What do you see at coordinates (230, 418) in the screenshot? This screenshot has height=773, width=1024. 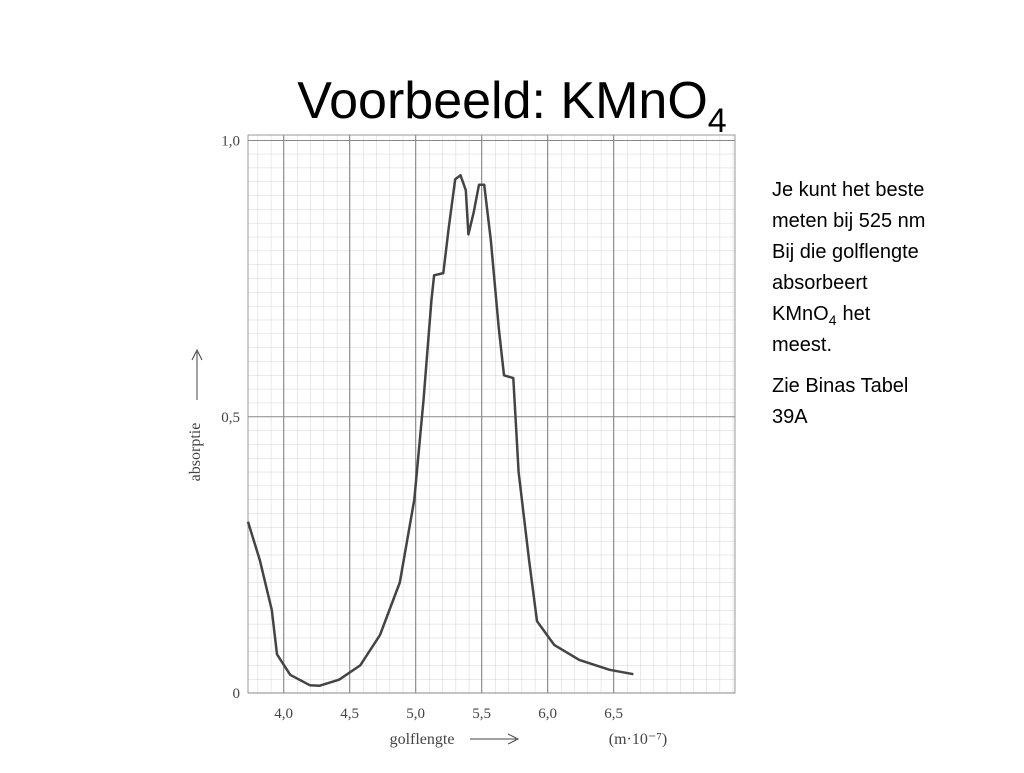 I see `y-tick-label: 0,5` at bounding box center [230, 418].